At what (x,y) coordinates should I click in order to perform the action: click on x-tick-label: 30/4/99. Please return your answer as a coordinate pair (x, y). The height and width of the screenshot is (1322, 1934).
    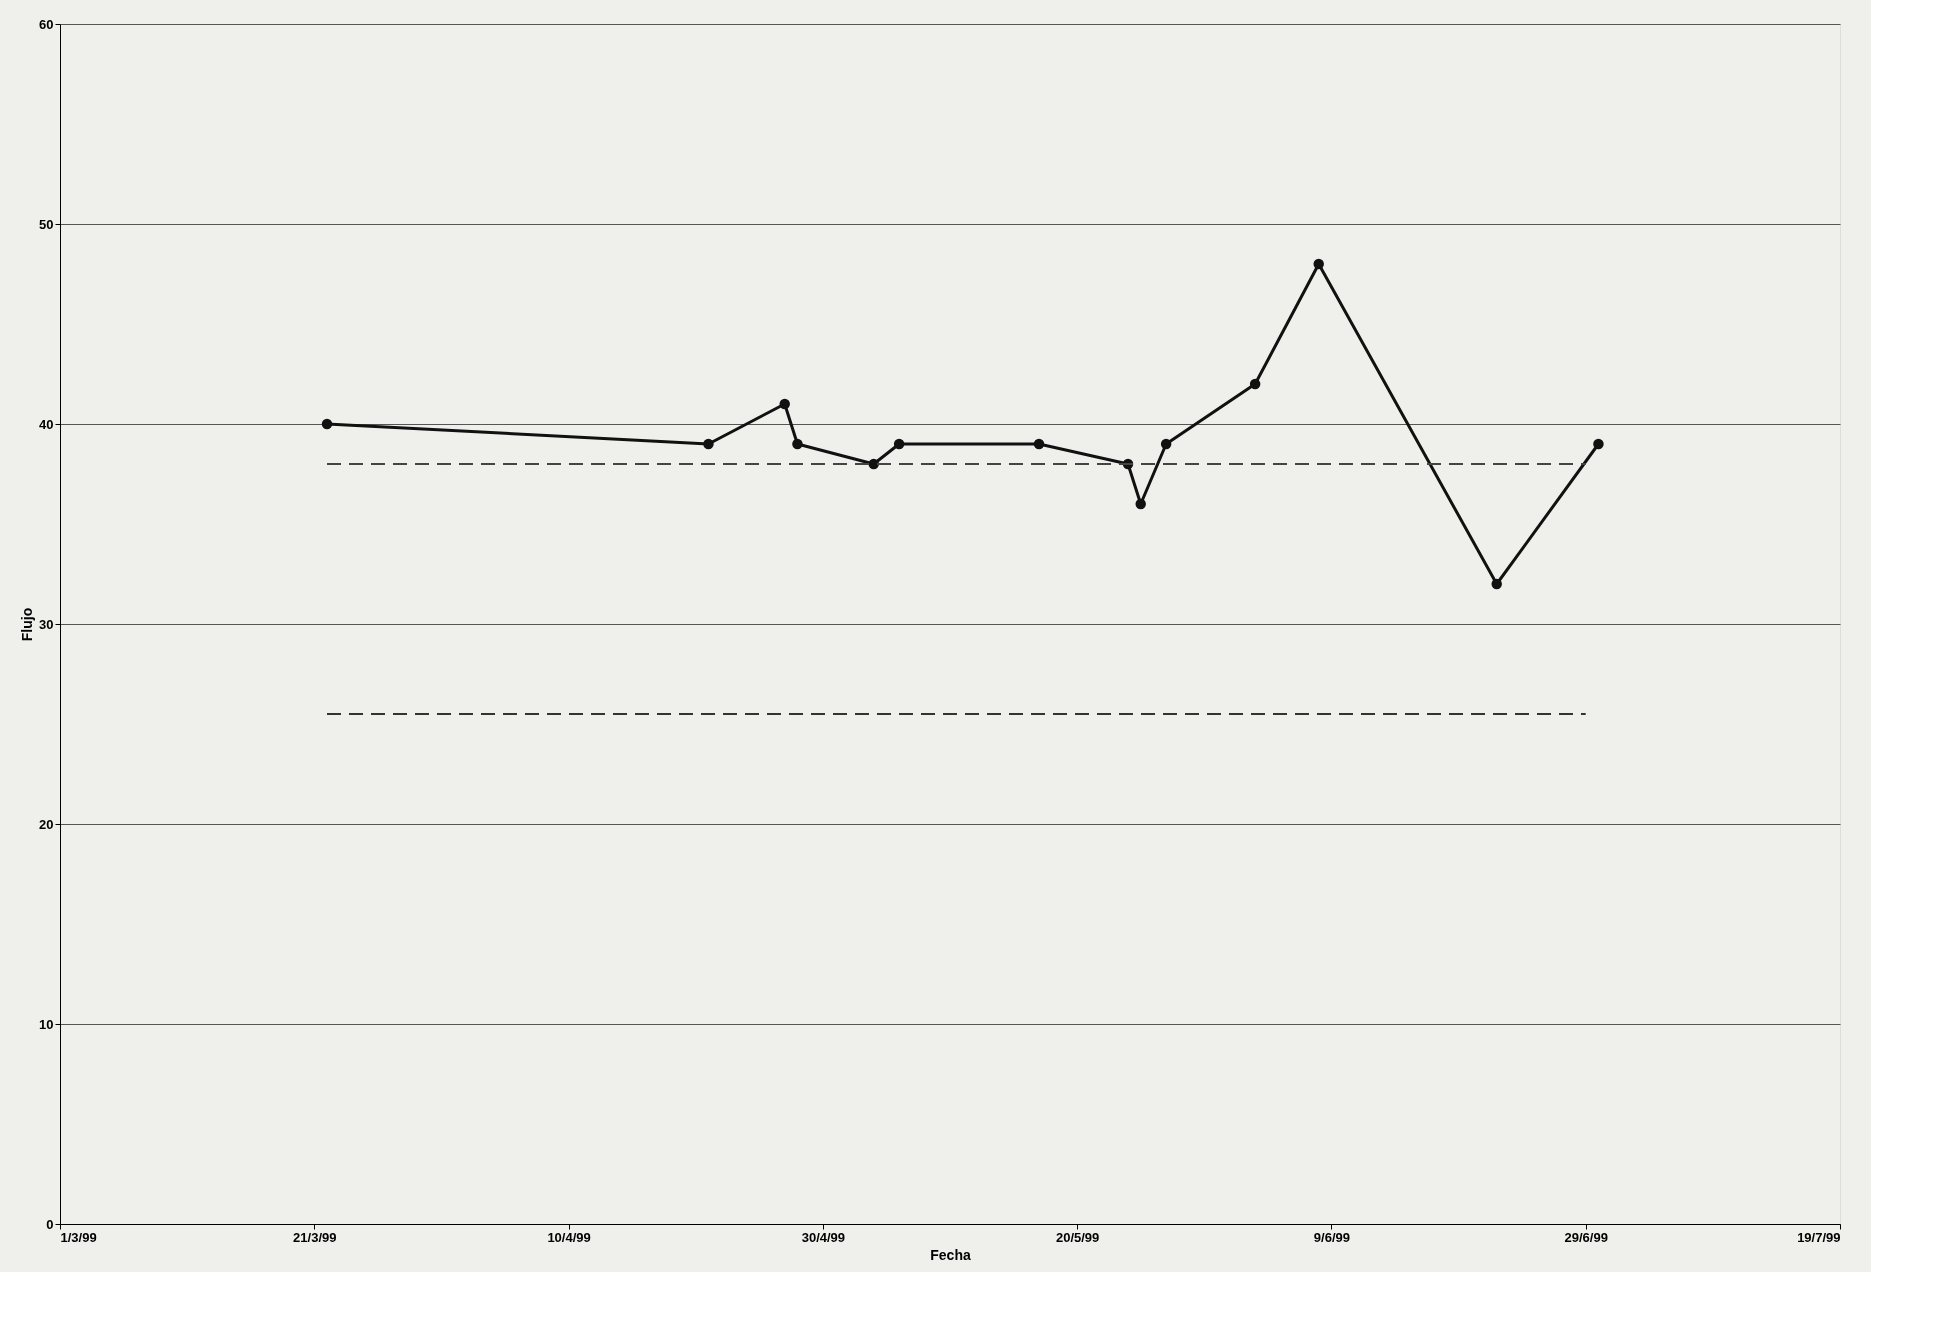
    Looking at the image, I should click on (823, 1237).